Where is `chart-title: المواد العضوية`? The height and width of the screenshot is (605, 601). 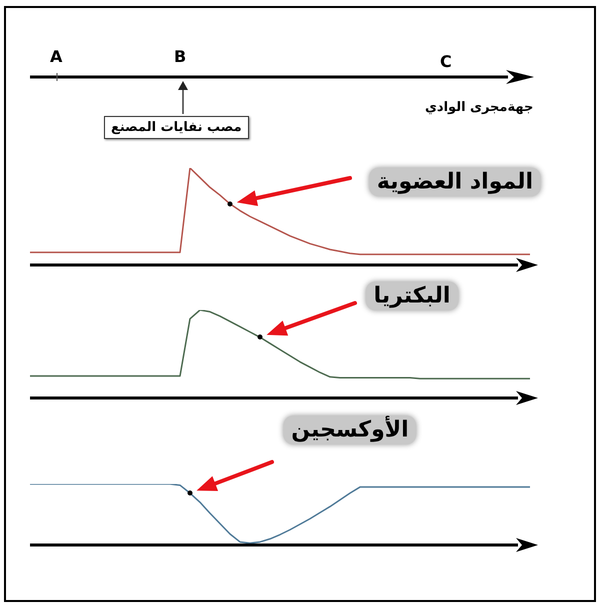
chart-title: المواد العضوية is located at coordinates (455, 182).